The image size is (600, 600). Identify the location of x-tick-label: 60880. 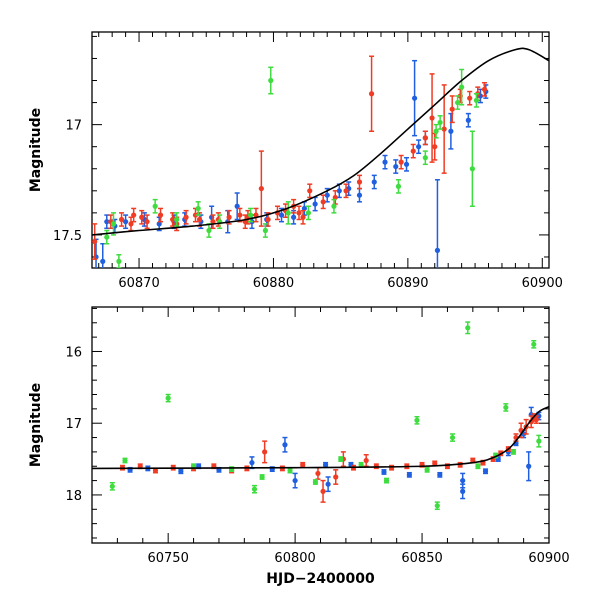
(273, 283).